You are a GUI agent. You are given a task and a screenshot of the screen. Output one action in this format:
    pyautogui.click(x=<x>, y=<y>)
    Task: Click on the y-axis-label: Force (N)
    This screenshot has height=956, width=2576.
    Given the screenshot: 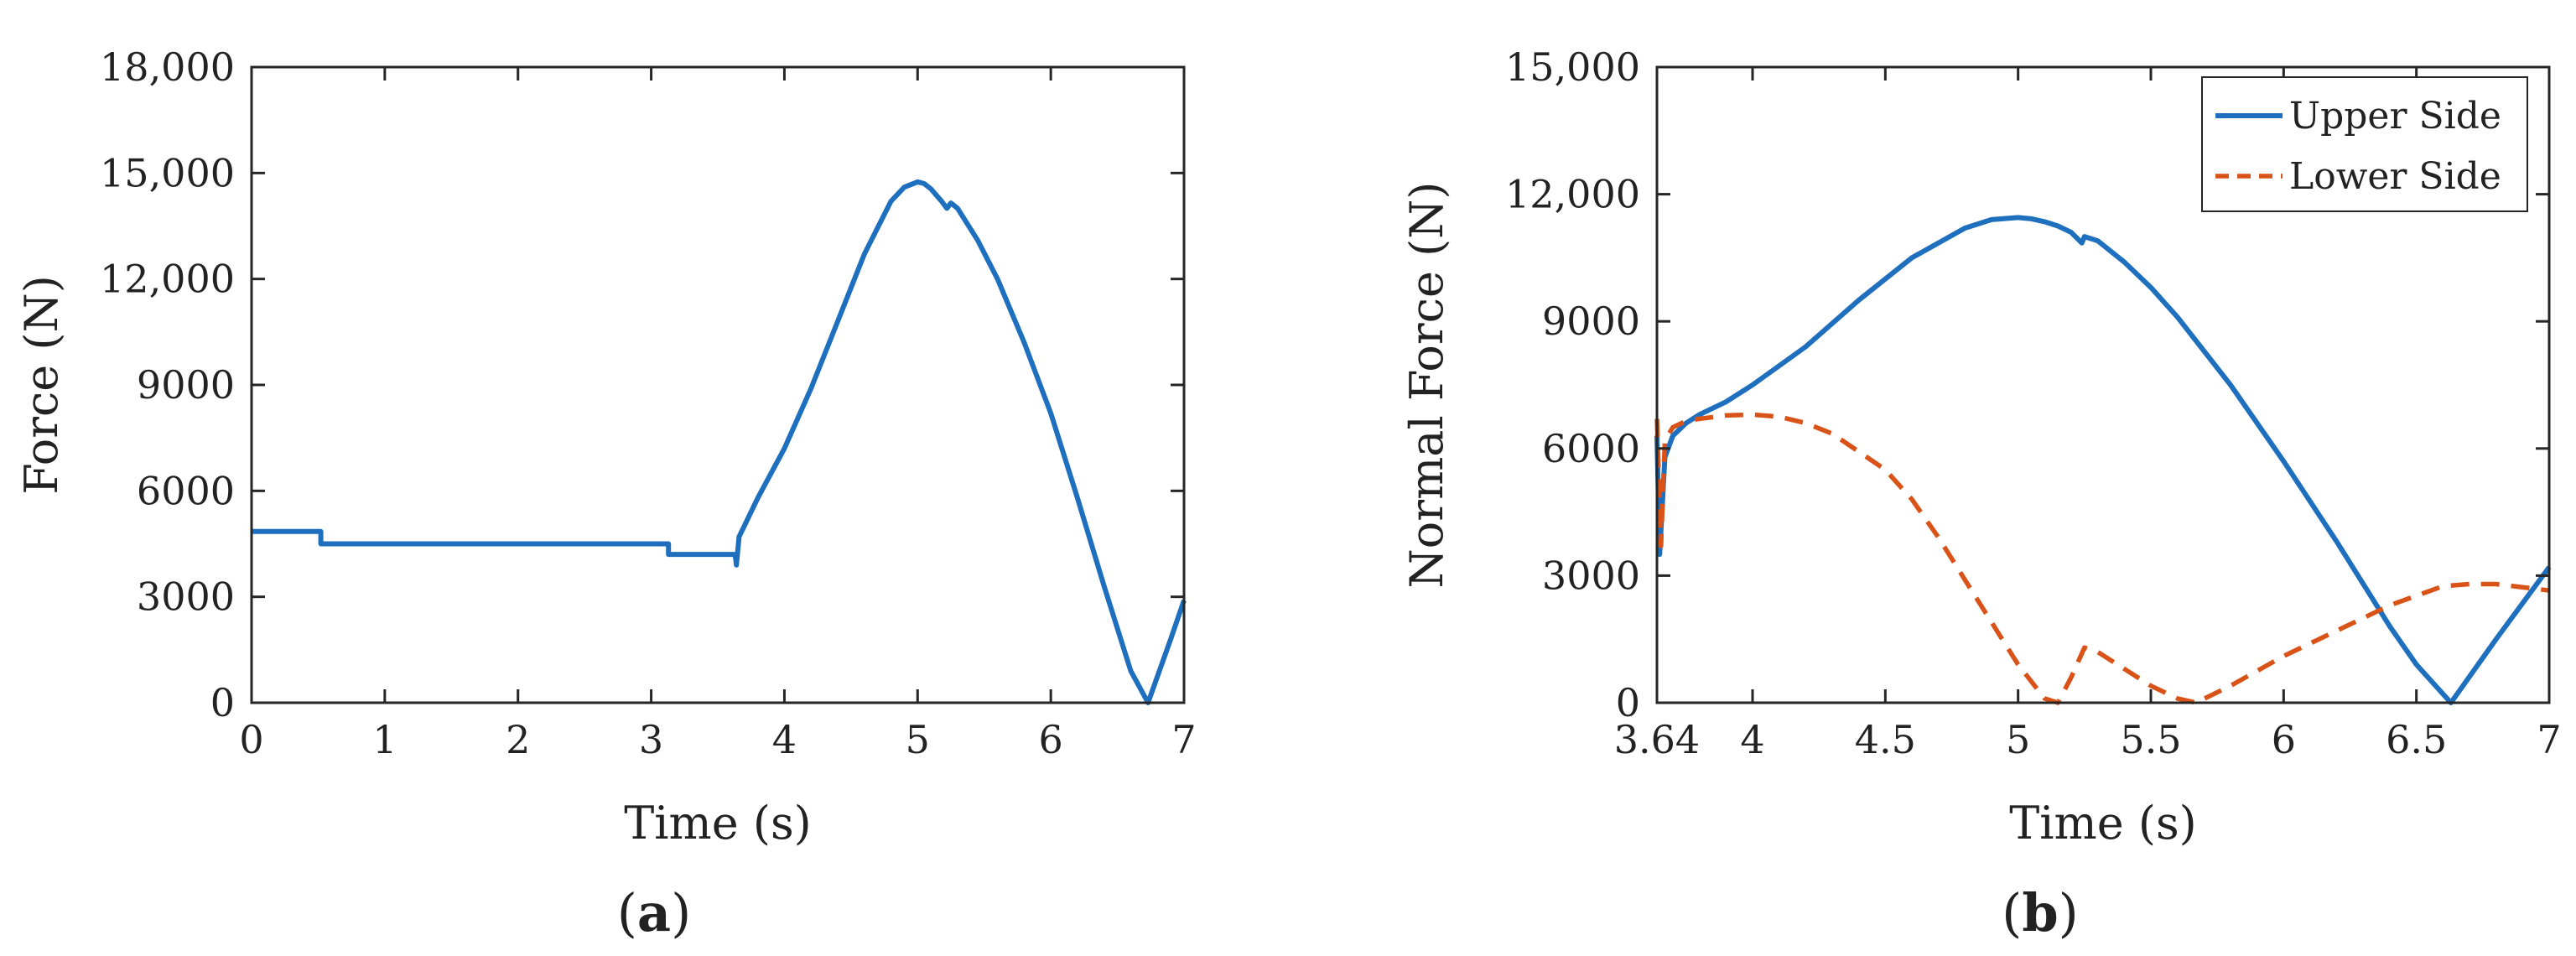 What is the action you would take?
    pyautogui.click(x=41, y=385)
    